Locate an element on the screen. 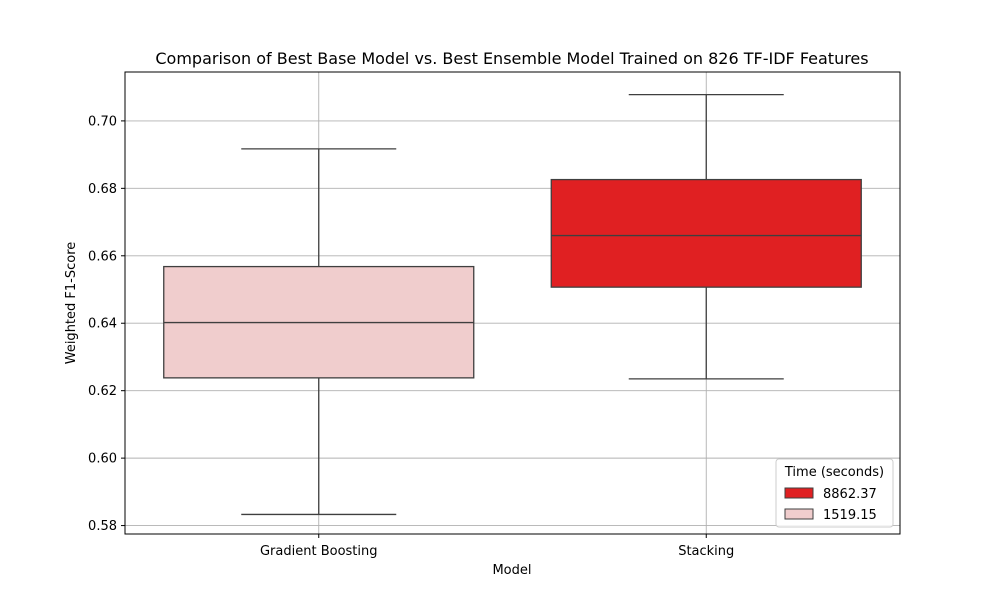 The width and height of the screenshot is (1000, 600). legend-label: 1519.15 is located at coordinates (850, 515).